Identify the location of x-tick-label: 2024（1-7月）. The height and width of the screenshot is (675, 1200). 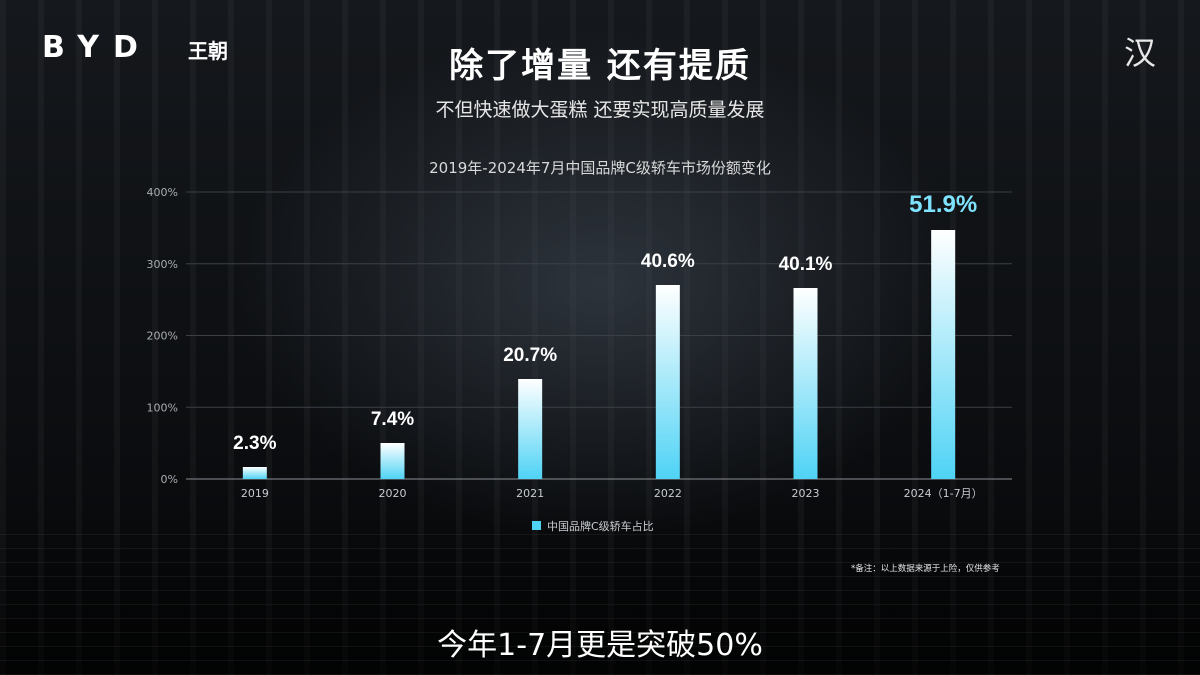
(943, 493).